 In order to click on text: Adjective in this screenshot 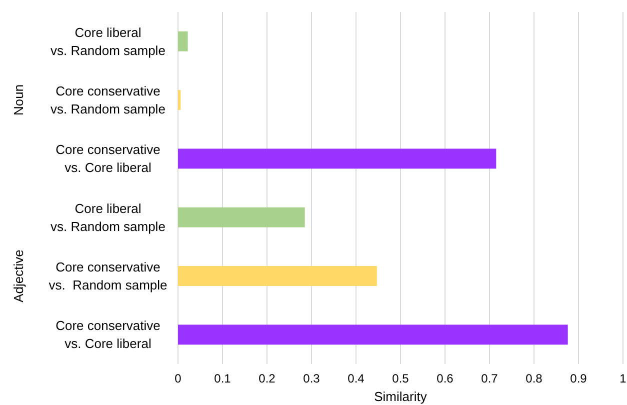, I will do `click(18, 276)`.